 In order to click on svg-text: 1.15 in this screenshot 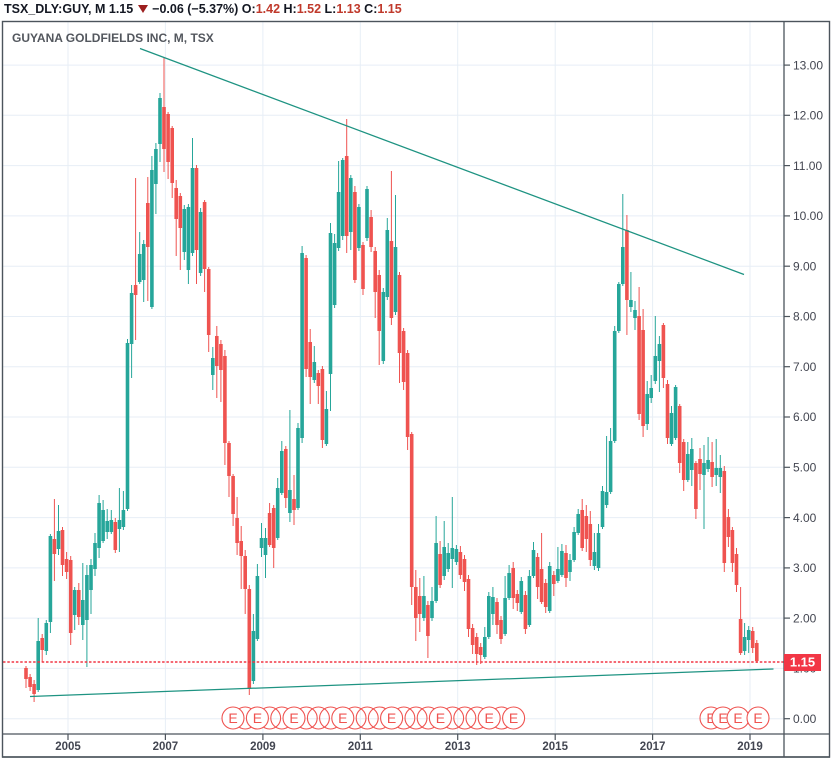, I will do `click(802, 662)`.